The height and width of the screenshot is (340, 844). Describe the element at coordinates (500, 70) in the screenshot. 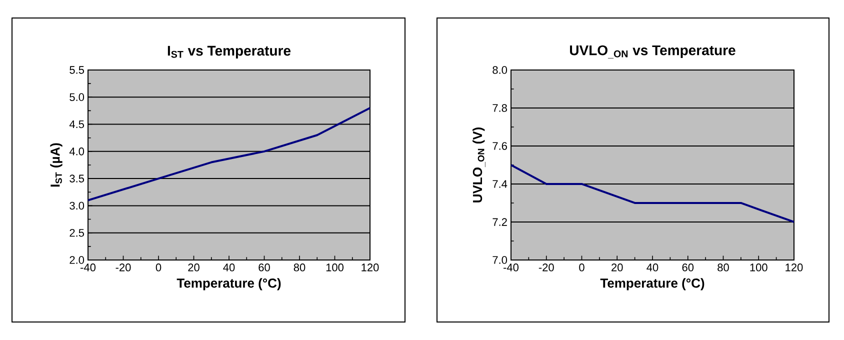

I see `y-tick-label: 8.0` at that location.